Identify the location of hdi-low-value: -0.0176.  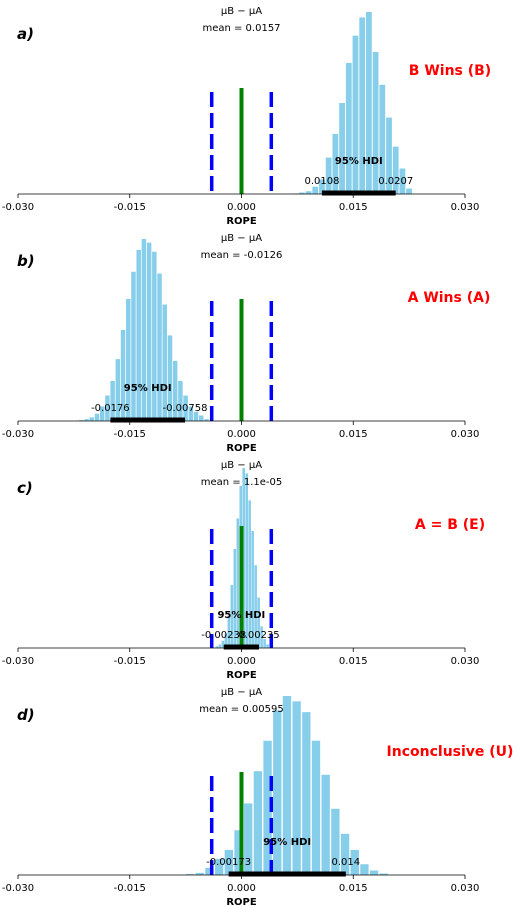
(110, 408).